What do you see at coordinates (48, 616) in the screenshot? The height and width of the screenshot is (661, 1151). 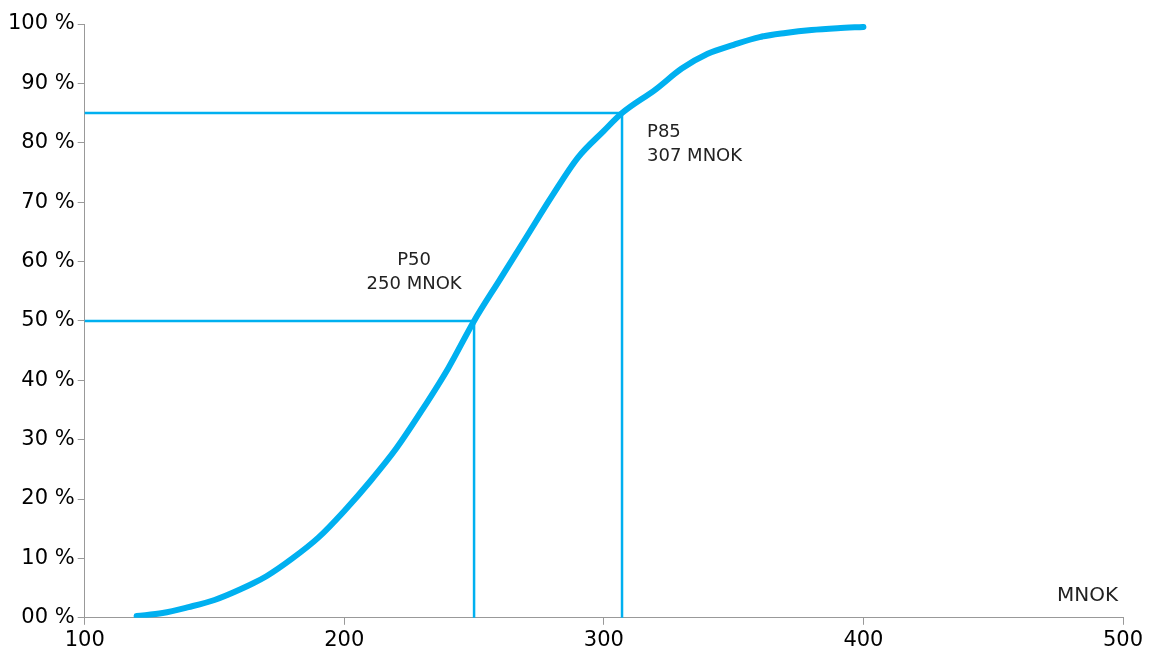 I see `y-tick-label: 00 %` at bounding box center [48, 616].